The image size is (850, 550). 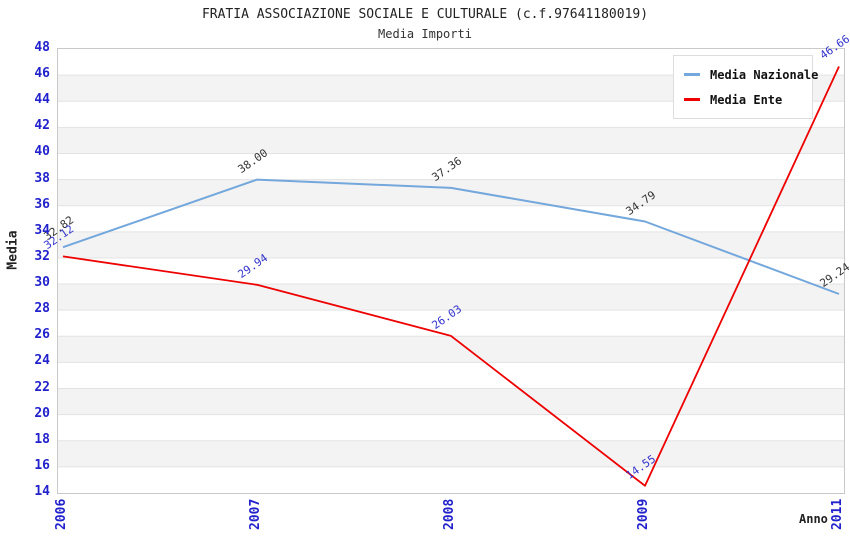 I want to click on y-tick: 40, so click(x=42, y=152).